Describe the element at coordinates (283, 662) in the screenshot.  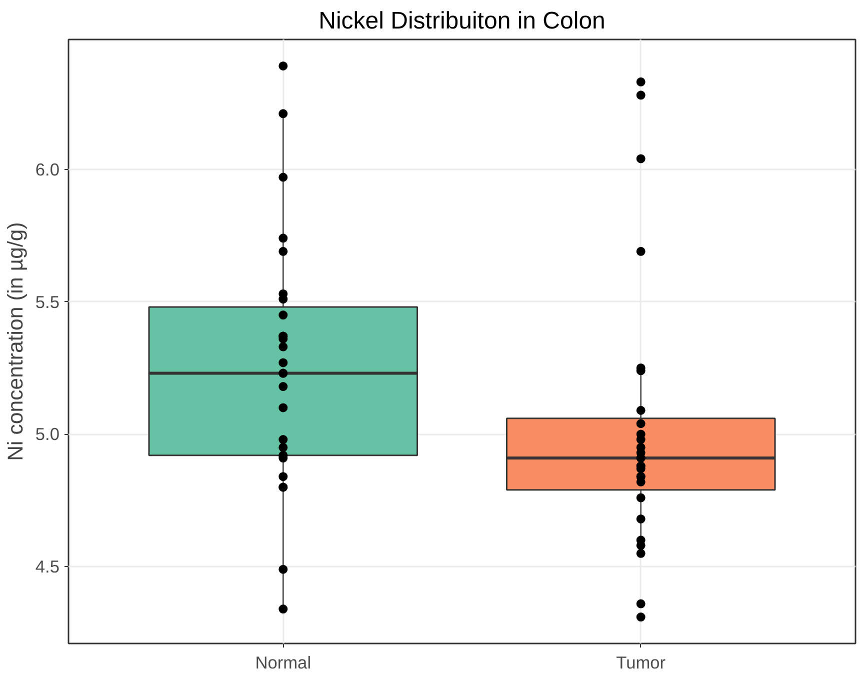
I see `x-tick-label: Normal` at that location.